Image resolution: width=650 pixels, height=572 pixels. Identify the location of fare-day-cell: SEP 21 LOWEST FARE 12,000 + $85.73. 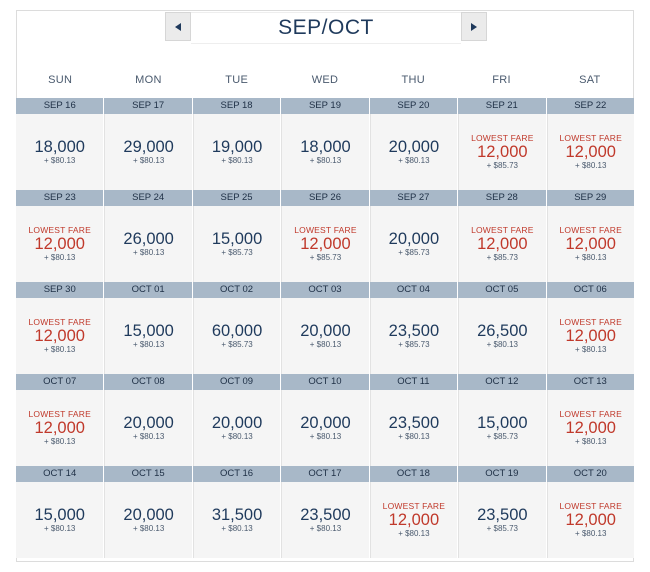
(502, 144).